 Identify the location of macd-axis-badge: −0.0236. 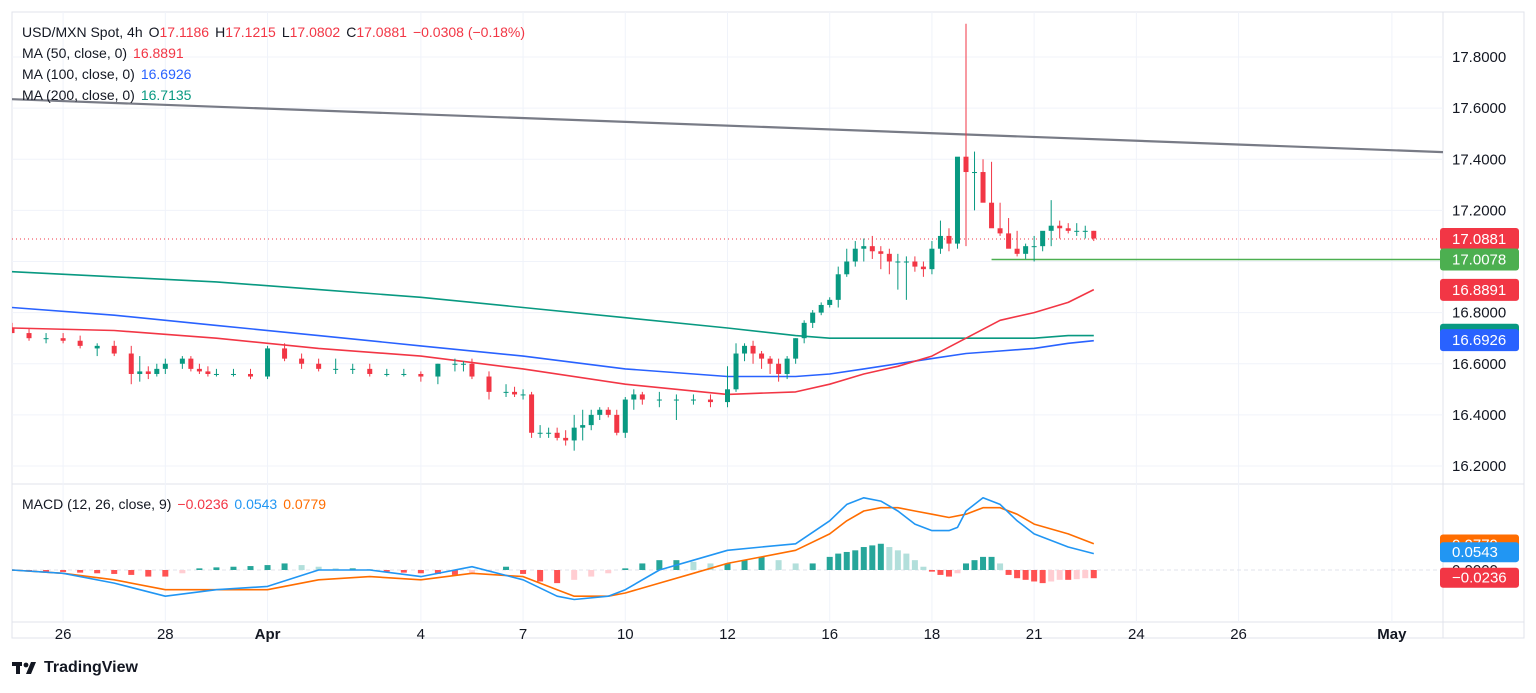
(1479, 577).